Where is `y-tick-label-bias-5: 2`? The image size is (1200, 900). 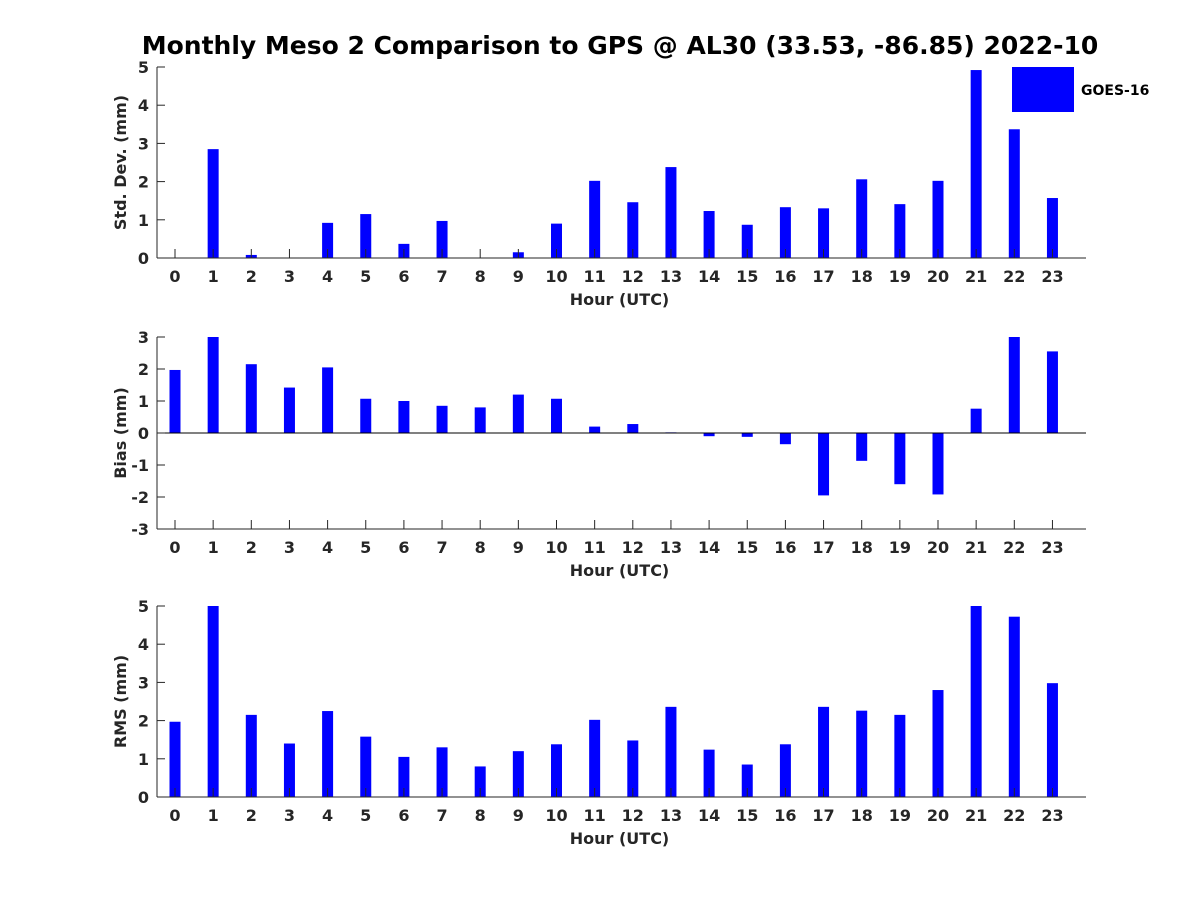
y-tick-label-bias-5: 2 is located at coordinates (143, 369).